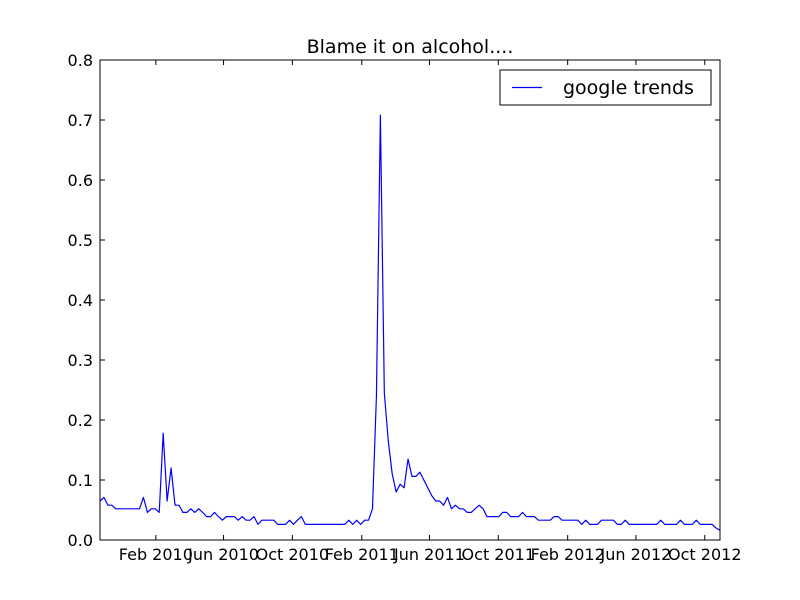 The height and width of the screenshot is (600, 800). What do you see at coordinates (628, 88) in the screenshot?
I see `legend-label-google-trends: google trends` at bounding box center [628, 88].